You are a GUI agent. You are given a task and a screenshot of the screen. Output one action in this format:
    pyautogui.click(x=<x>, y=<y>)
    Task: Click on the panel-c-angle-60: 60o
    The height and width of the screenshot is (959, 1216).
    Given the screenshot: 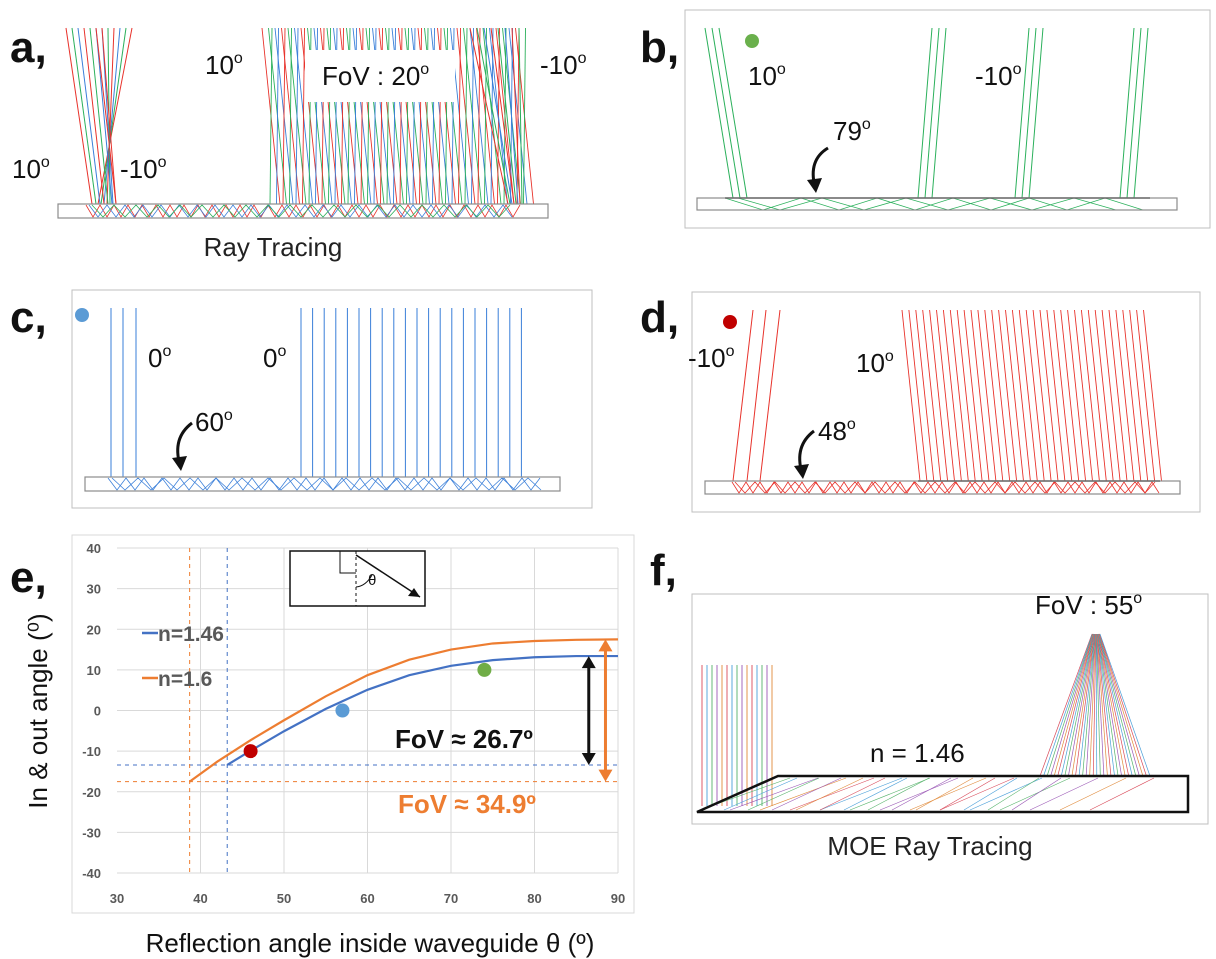 What is the action you would take?
    pyautogui.click(x=214, y=422)
    